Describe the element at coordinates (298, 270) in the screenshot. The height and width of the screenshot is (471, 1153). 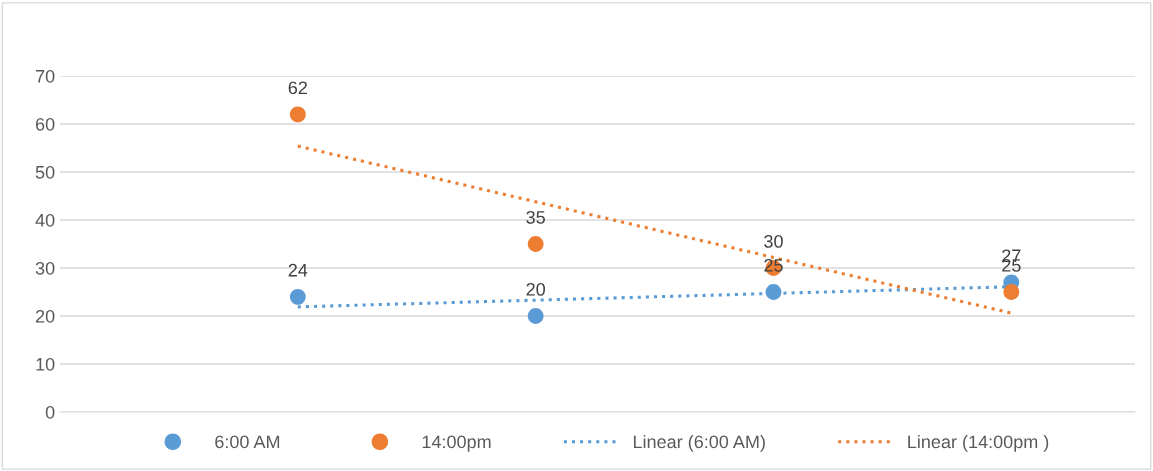
I see `data-label: 24` at that location.